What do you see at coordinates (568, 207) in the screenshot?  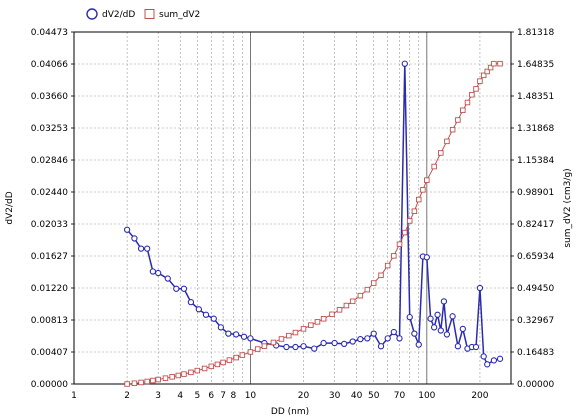 I see `y2-axis-label: sum_dV2 (cm3/g)` at bounding box center [568, 207].